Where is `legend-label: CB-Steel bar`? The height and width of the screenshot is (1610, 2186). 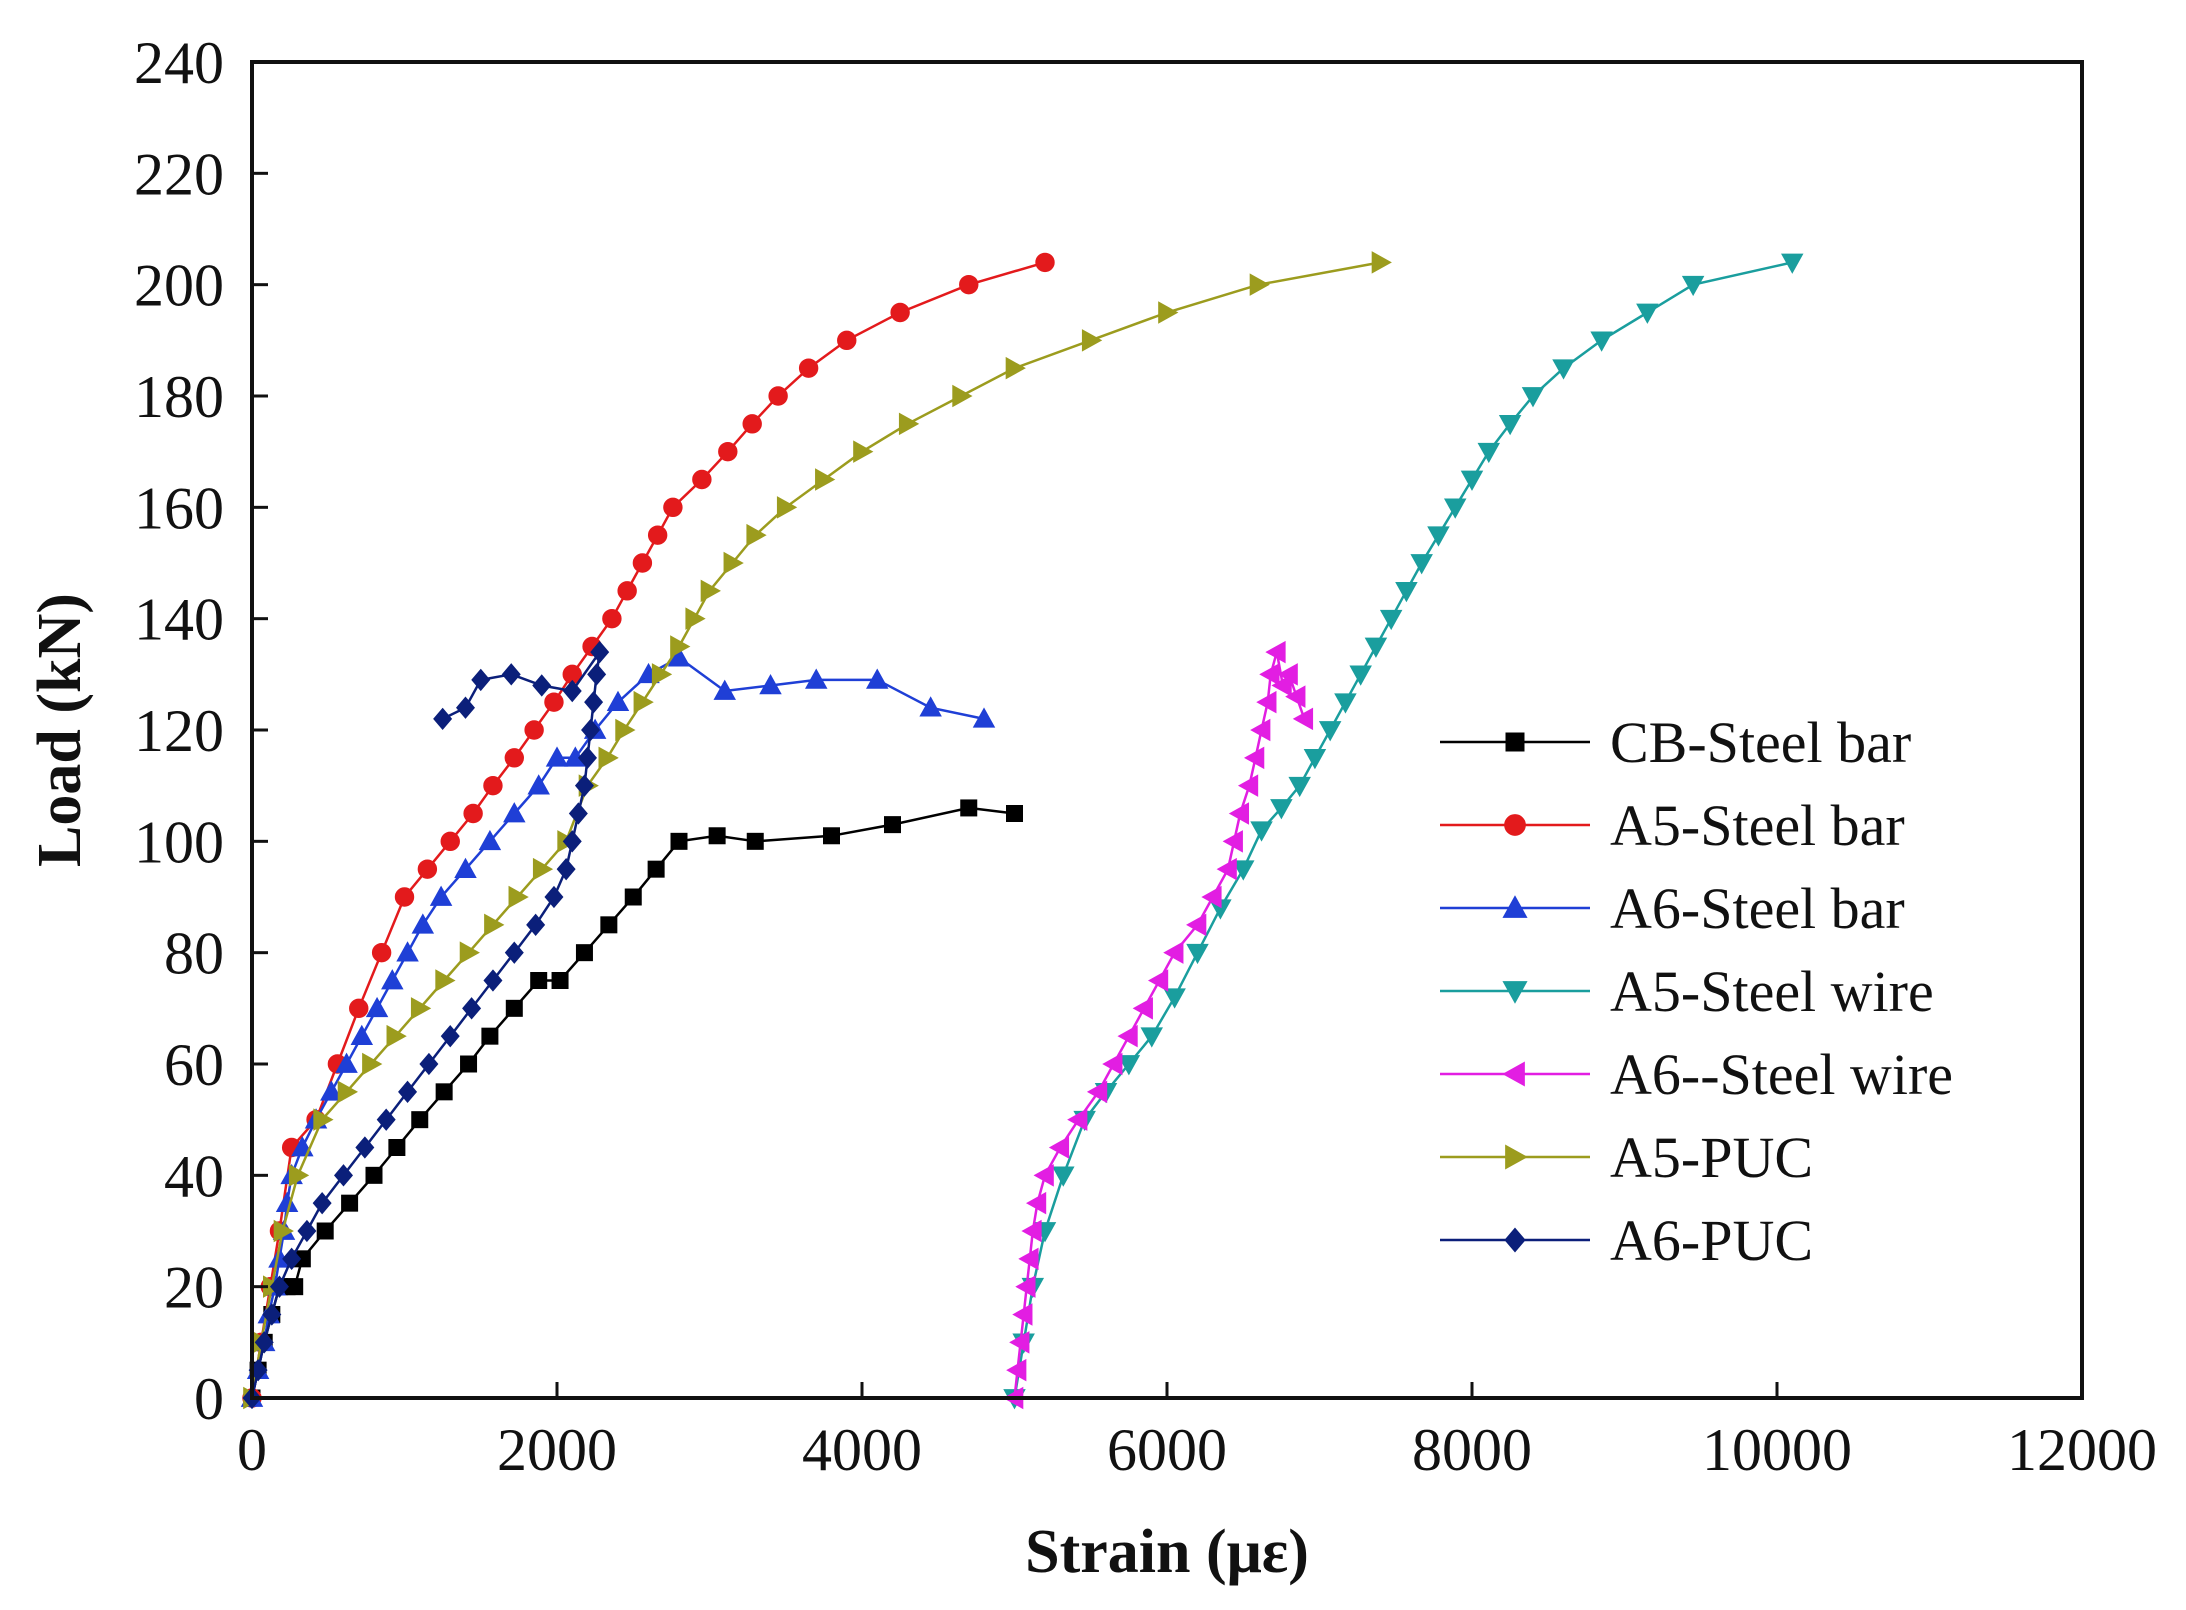
legend-label: CB-Steel bar is located at coordinates (1760, 742).